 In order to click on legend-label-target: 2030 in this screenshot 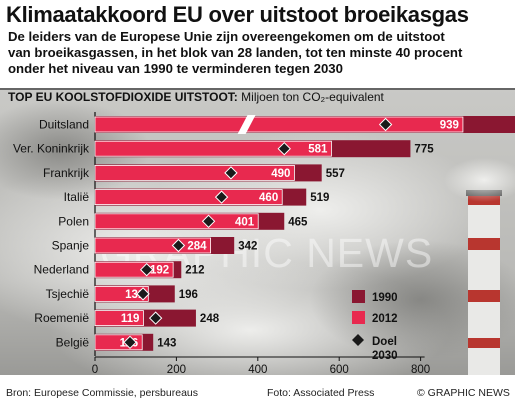, I will do `click(385, 356)`.